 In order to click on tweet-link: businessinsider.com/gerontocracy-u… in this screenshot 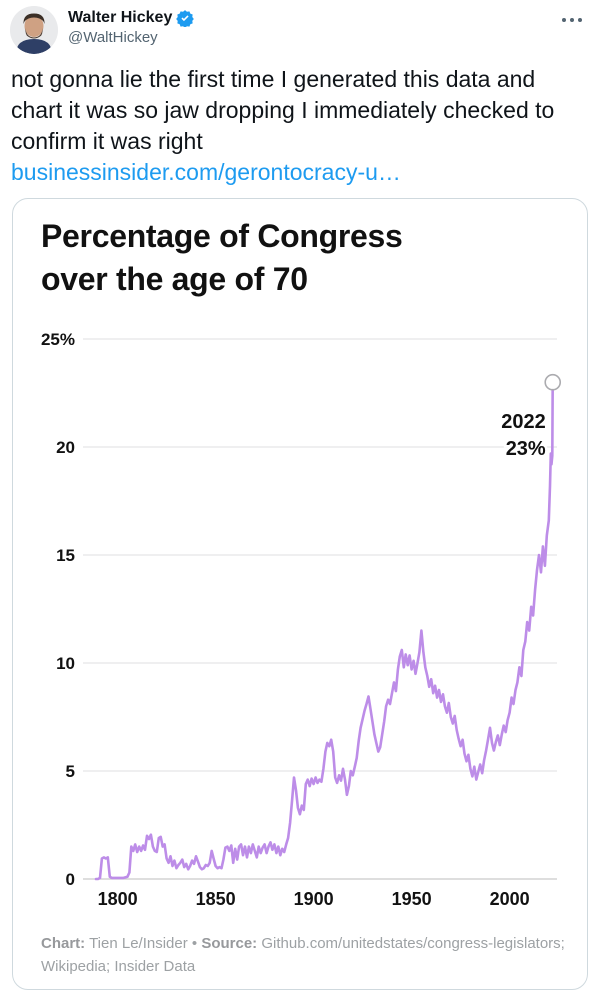, I will do `click(206, 172)`.